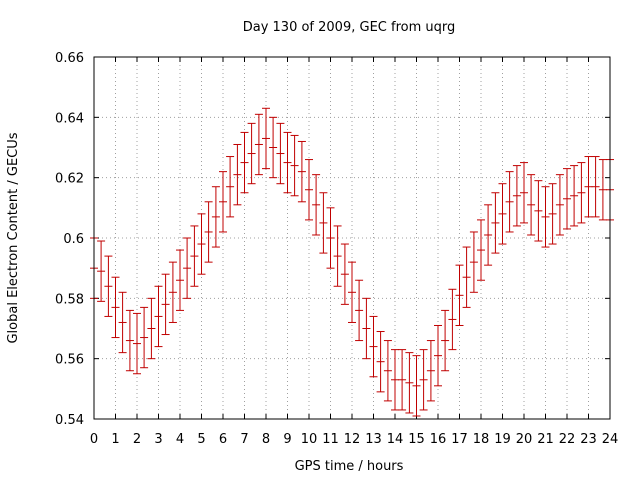 The image size is (640, 480). Describe the element at coordinates (223, 439) in the screenshot. I see `x-tick-label: 6` at that location.